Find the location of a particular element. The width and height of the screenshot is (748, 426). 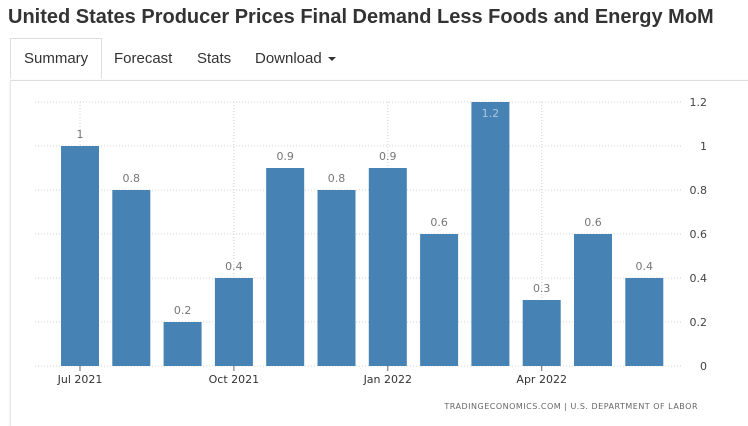

x-tick-label: Oct 2021 is located at coordinates (234, 379).